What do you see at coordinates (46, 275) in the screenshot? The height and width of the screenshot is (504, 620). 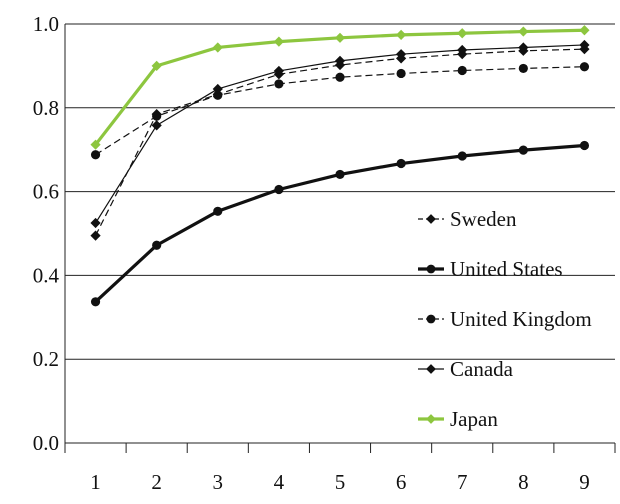 I see `y-tick-label: 0.4` at bounding box center [46, 275].